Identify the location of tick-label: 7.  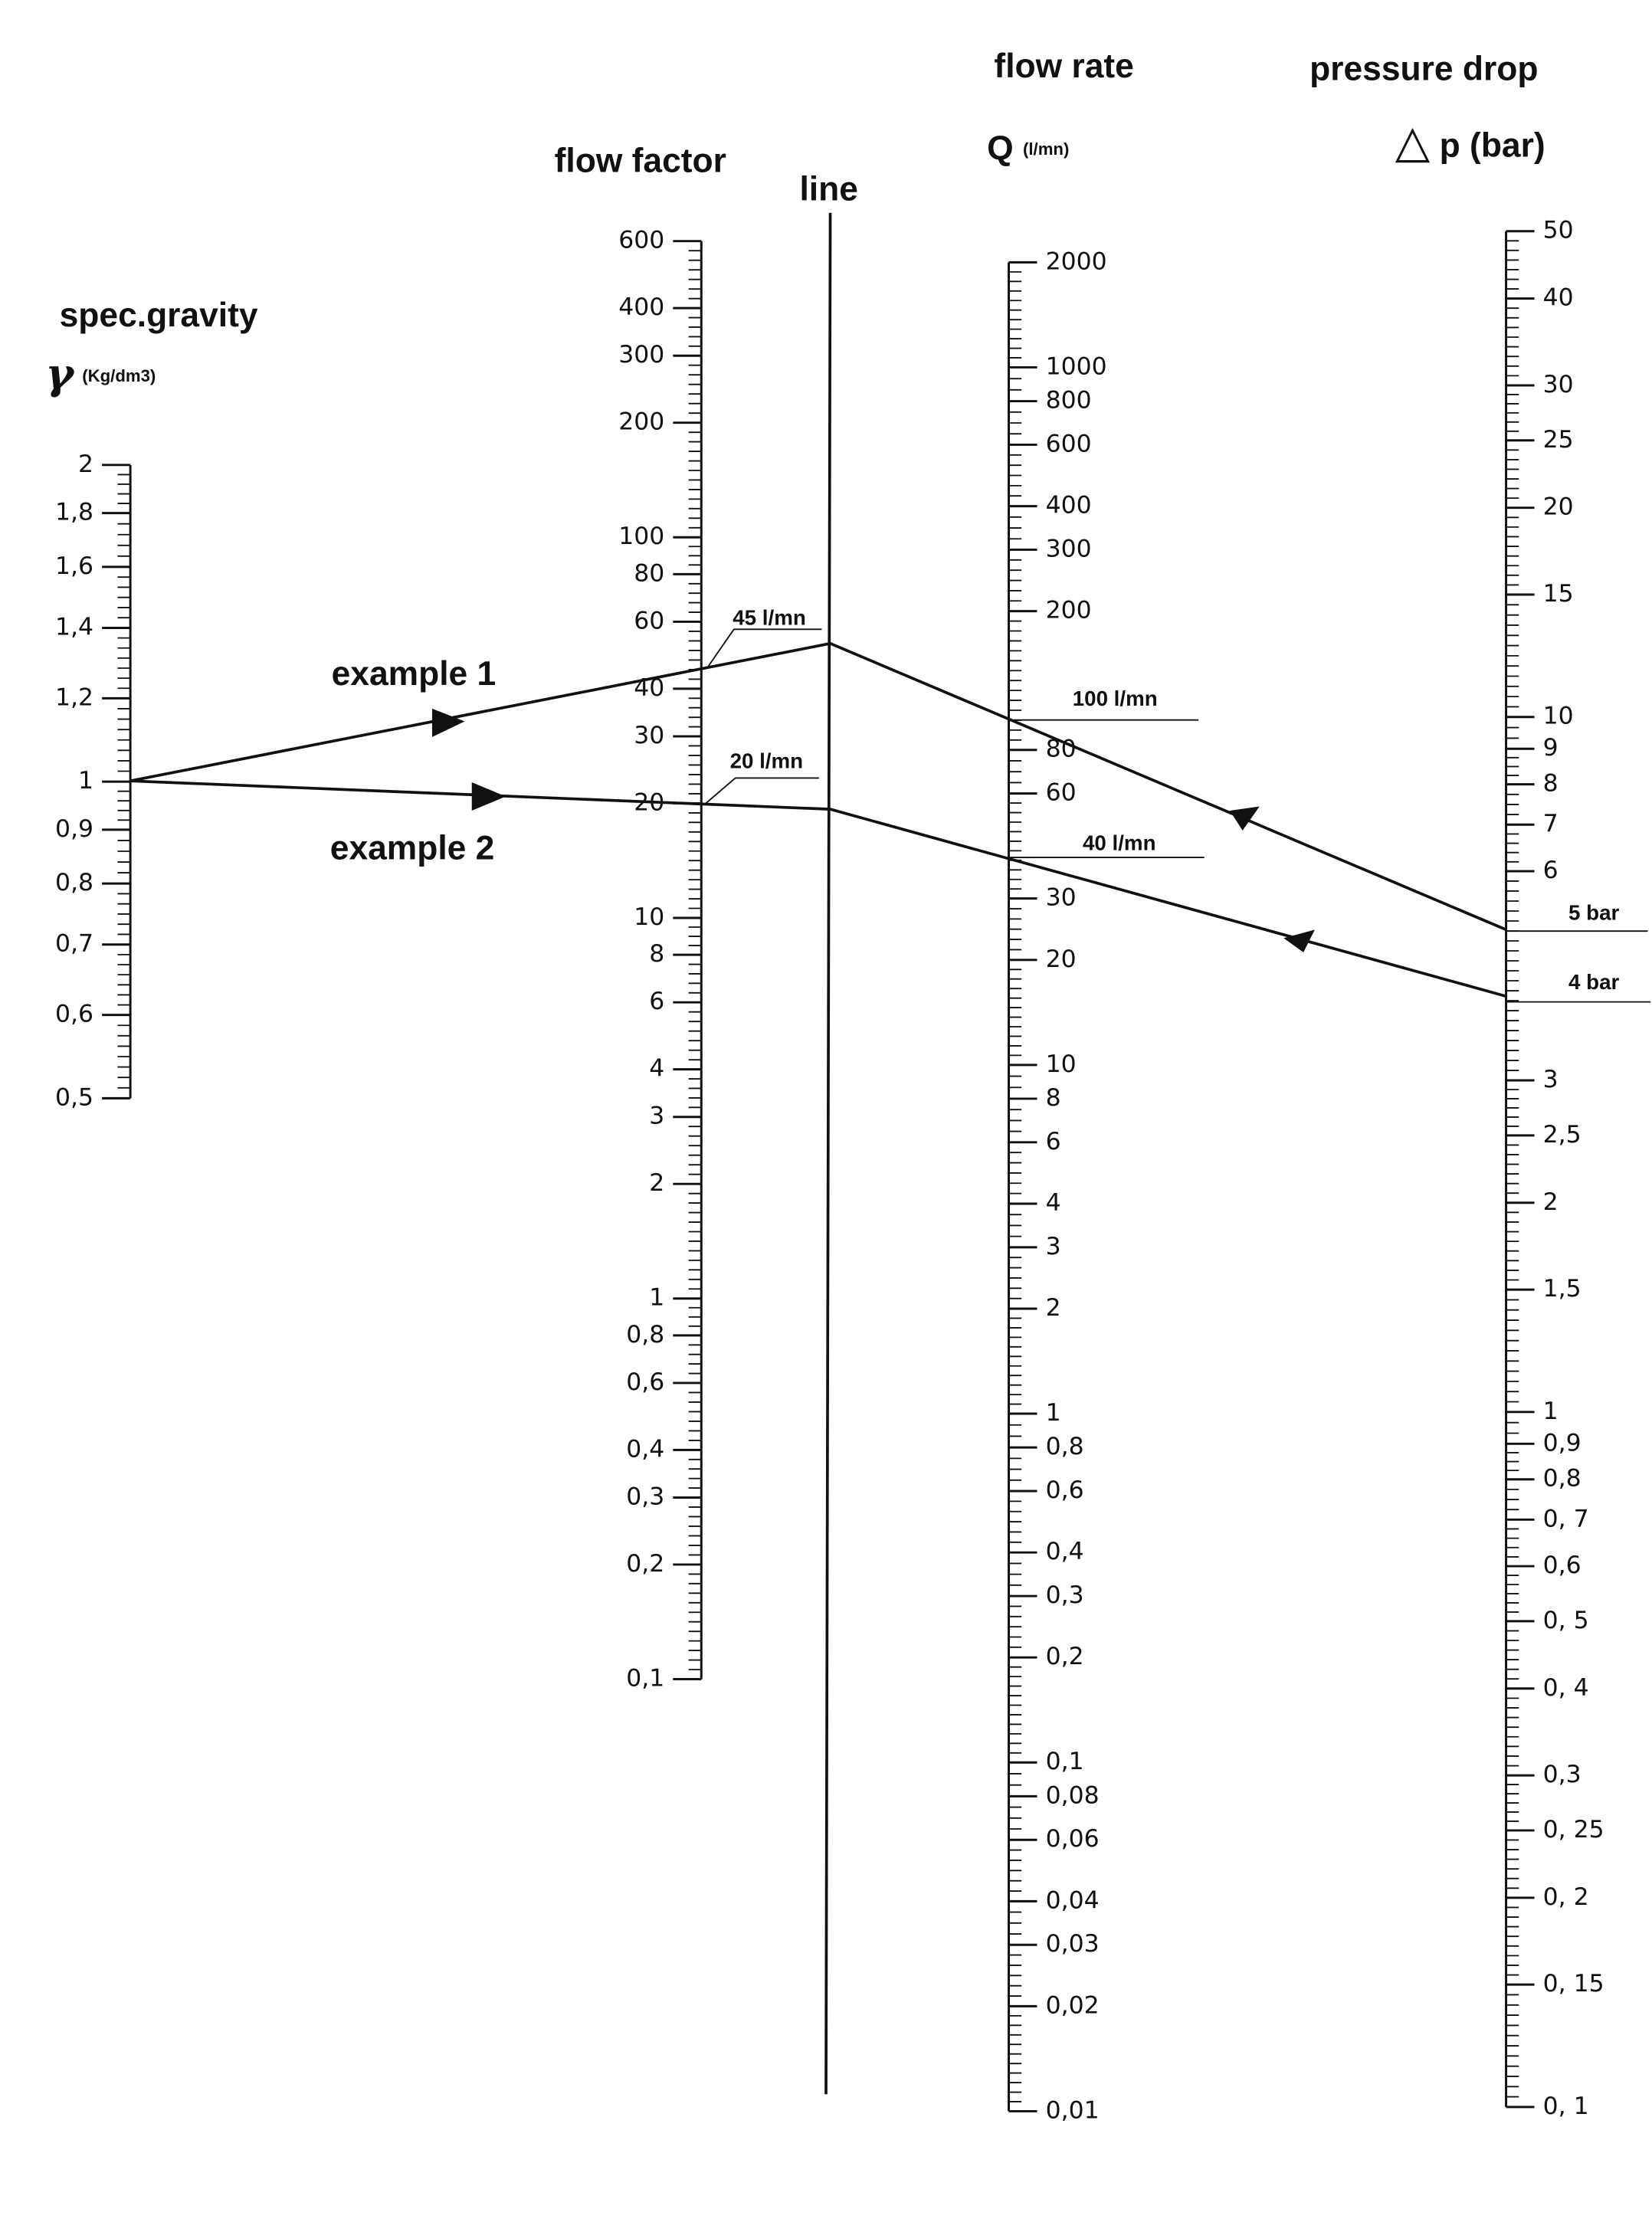
(1551, 823).